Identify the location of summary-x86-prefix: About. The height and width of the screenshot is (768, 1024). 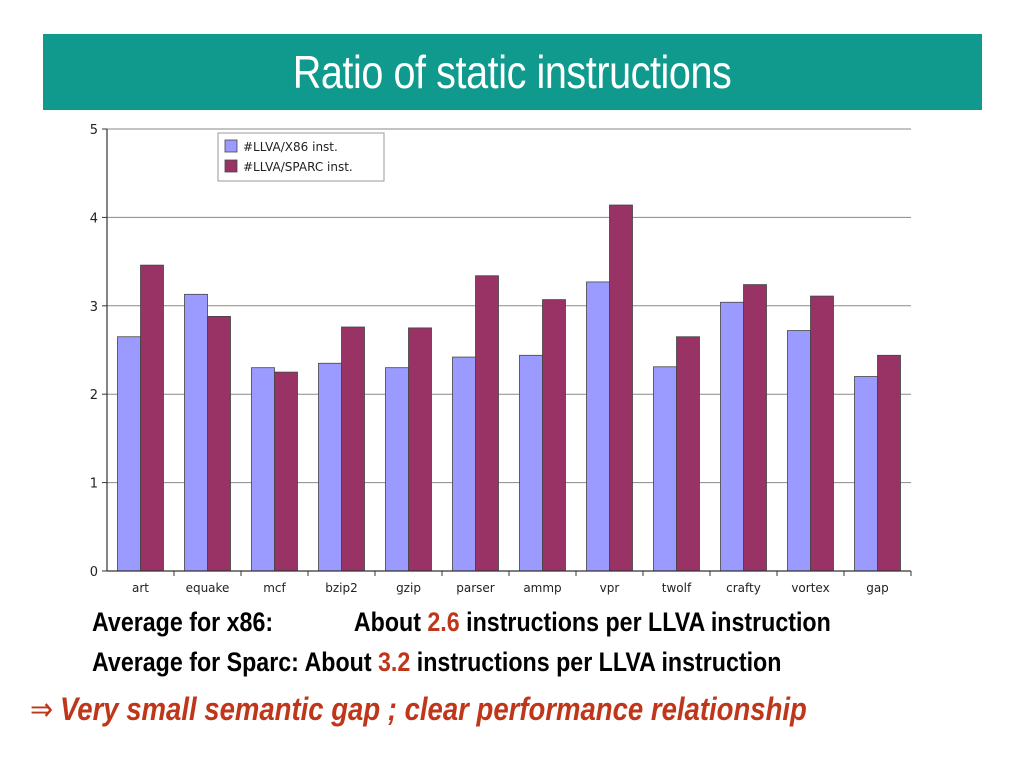
(387, 622).